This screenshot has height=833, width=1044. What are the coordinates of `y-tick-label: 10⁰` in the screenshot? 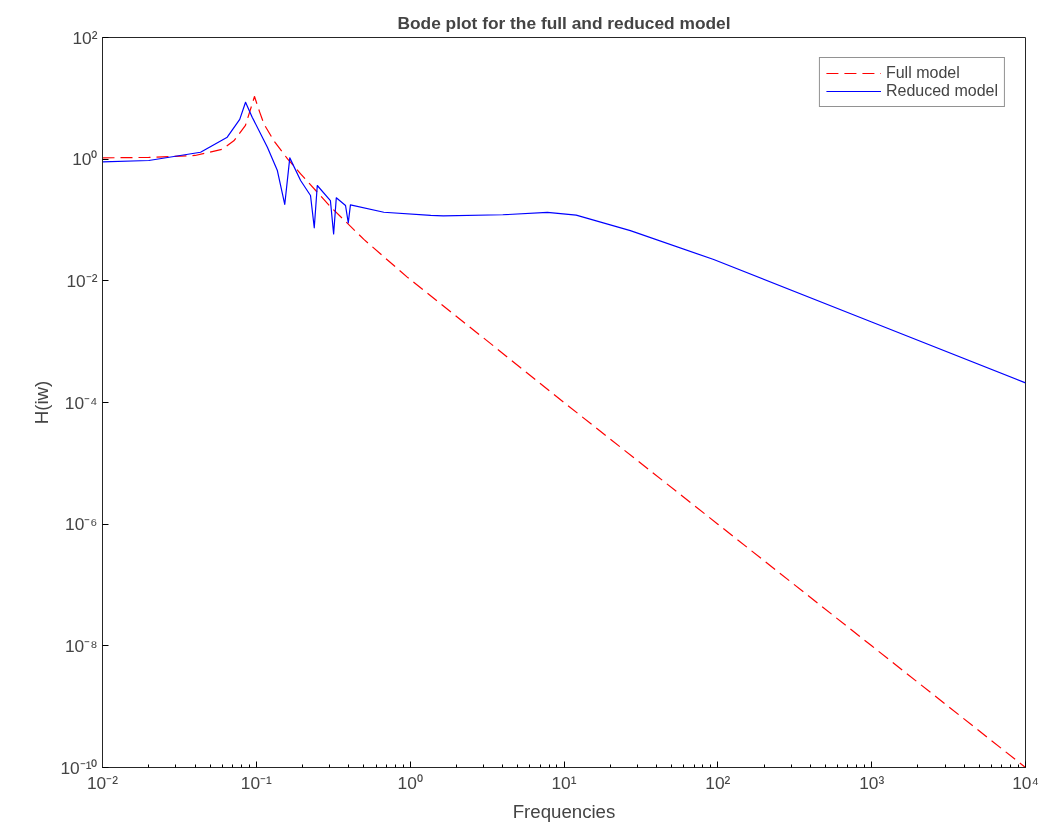 It's located at (85, 159).